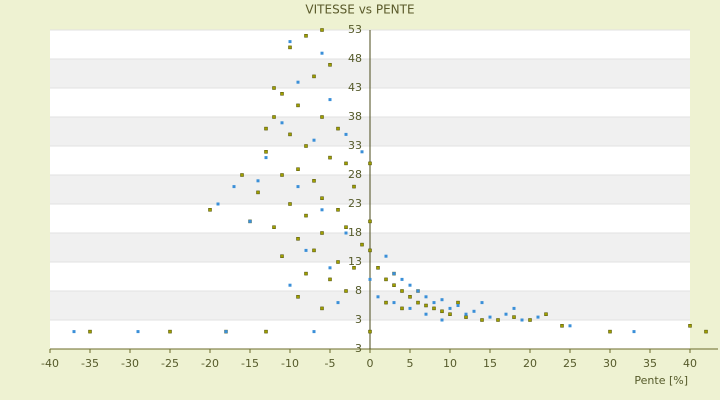  I want to click on y-tick-label: 48, so click(355, 58).